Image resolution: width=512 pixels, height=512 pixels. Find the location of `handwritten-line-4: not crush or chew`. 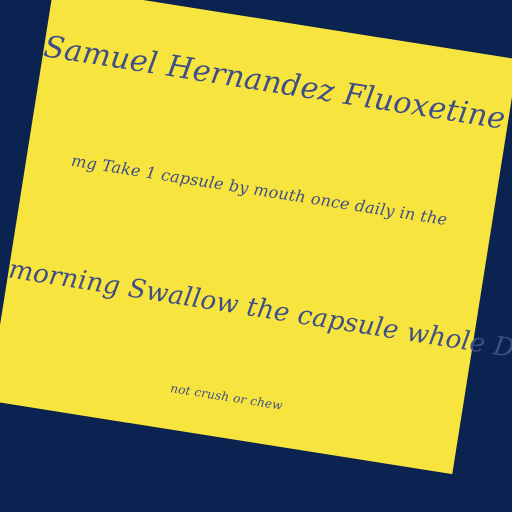

handwritten-line-4: not crush or chew is located at coordinates (226, 397).